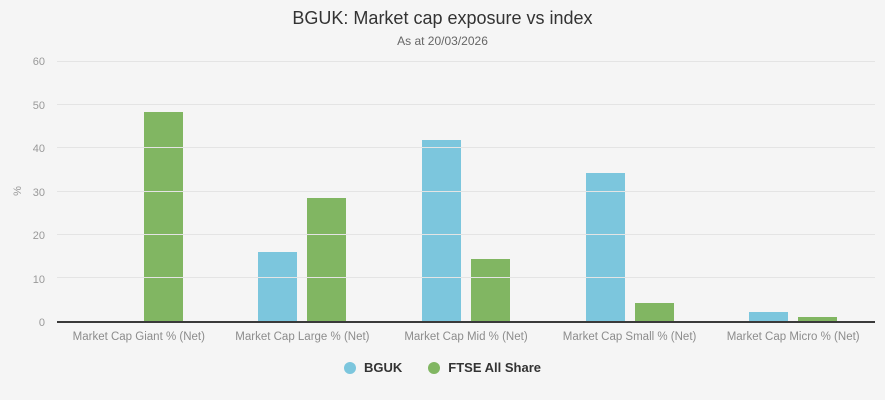  What do you see at coordinates (442, 41) in the screenshot?
I see `chart-subtitle: As at 20/03/2026` at bounding box center [442, 41].